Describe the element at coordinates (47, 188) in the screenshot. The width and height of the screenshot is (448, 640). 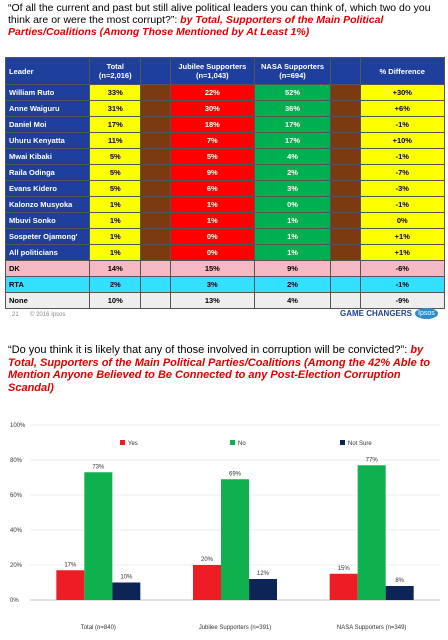
I see `table-cell: Evans Kidero` at that location.